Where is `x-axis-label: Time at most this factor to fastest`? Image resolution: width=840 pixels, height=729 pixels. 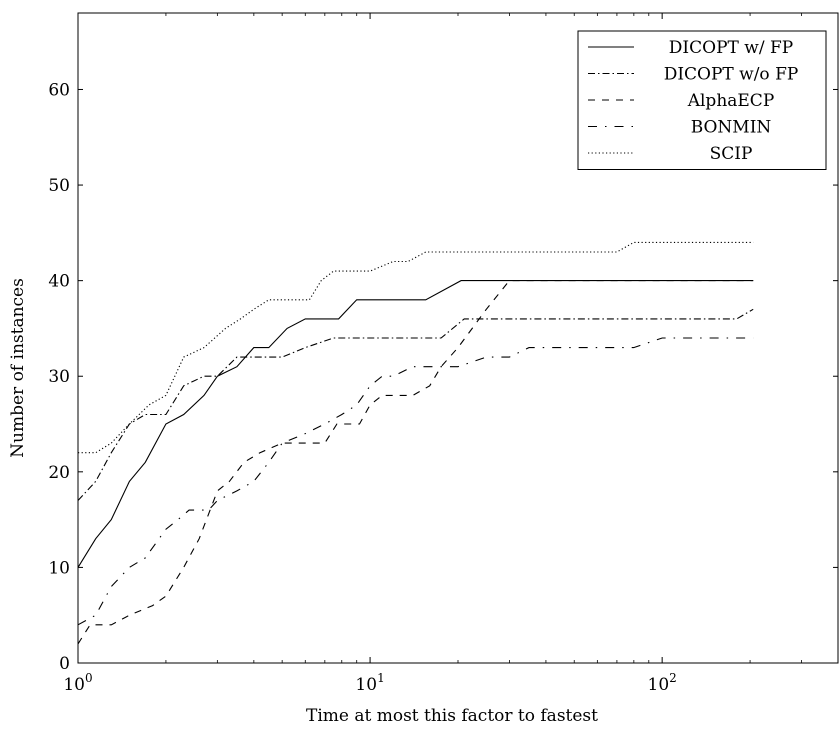 x-axis-label: Time at most this factor to fastest is located at coordinates (452, 716).